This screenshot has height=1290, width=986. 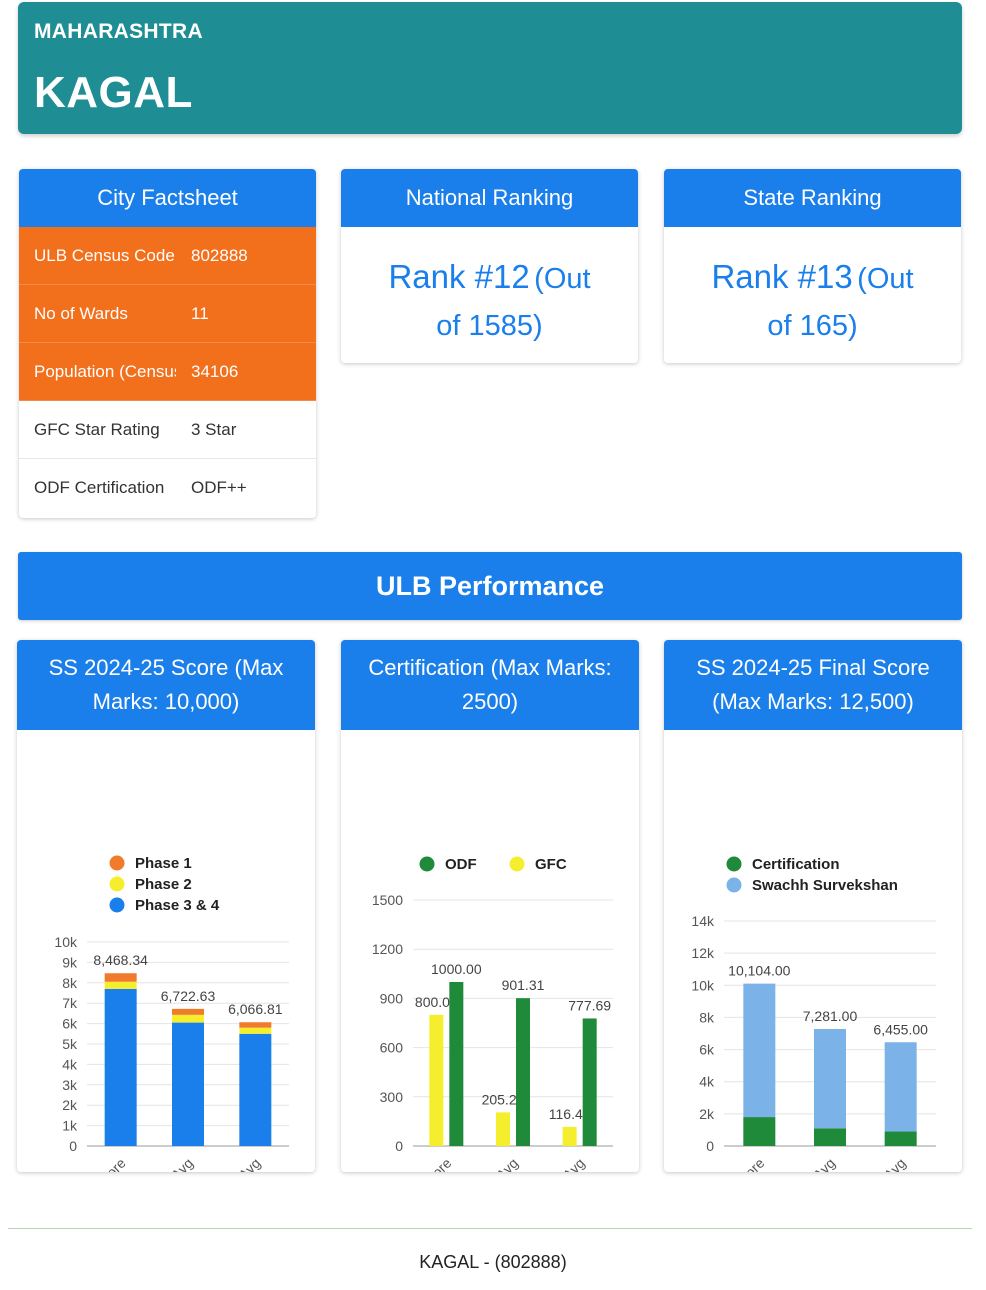 What do you see at coordinates (255, 1025) in the screenshot?
I see `bar-phase-1-national-avg` at bounding box center [255, 1025].